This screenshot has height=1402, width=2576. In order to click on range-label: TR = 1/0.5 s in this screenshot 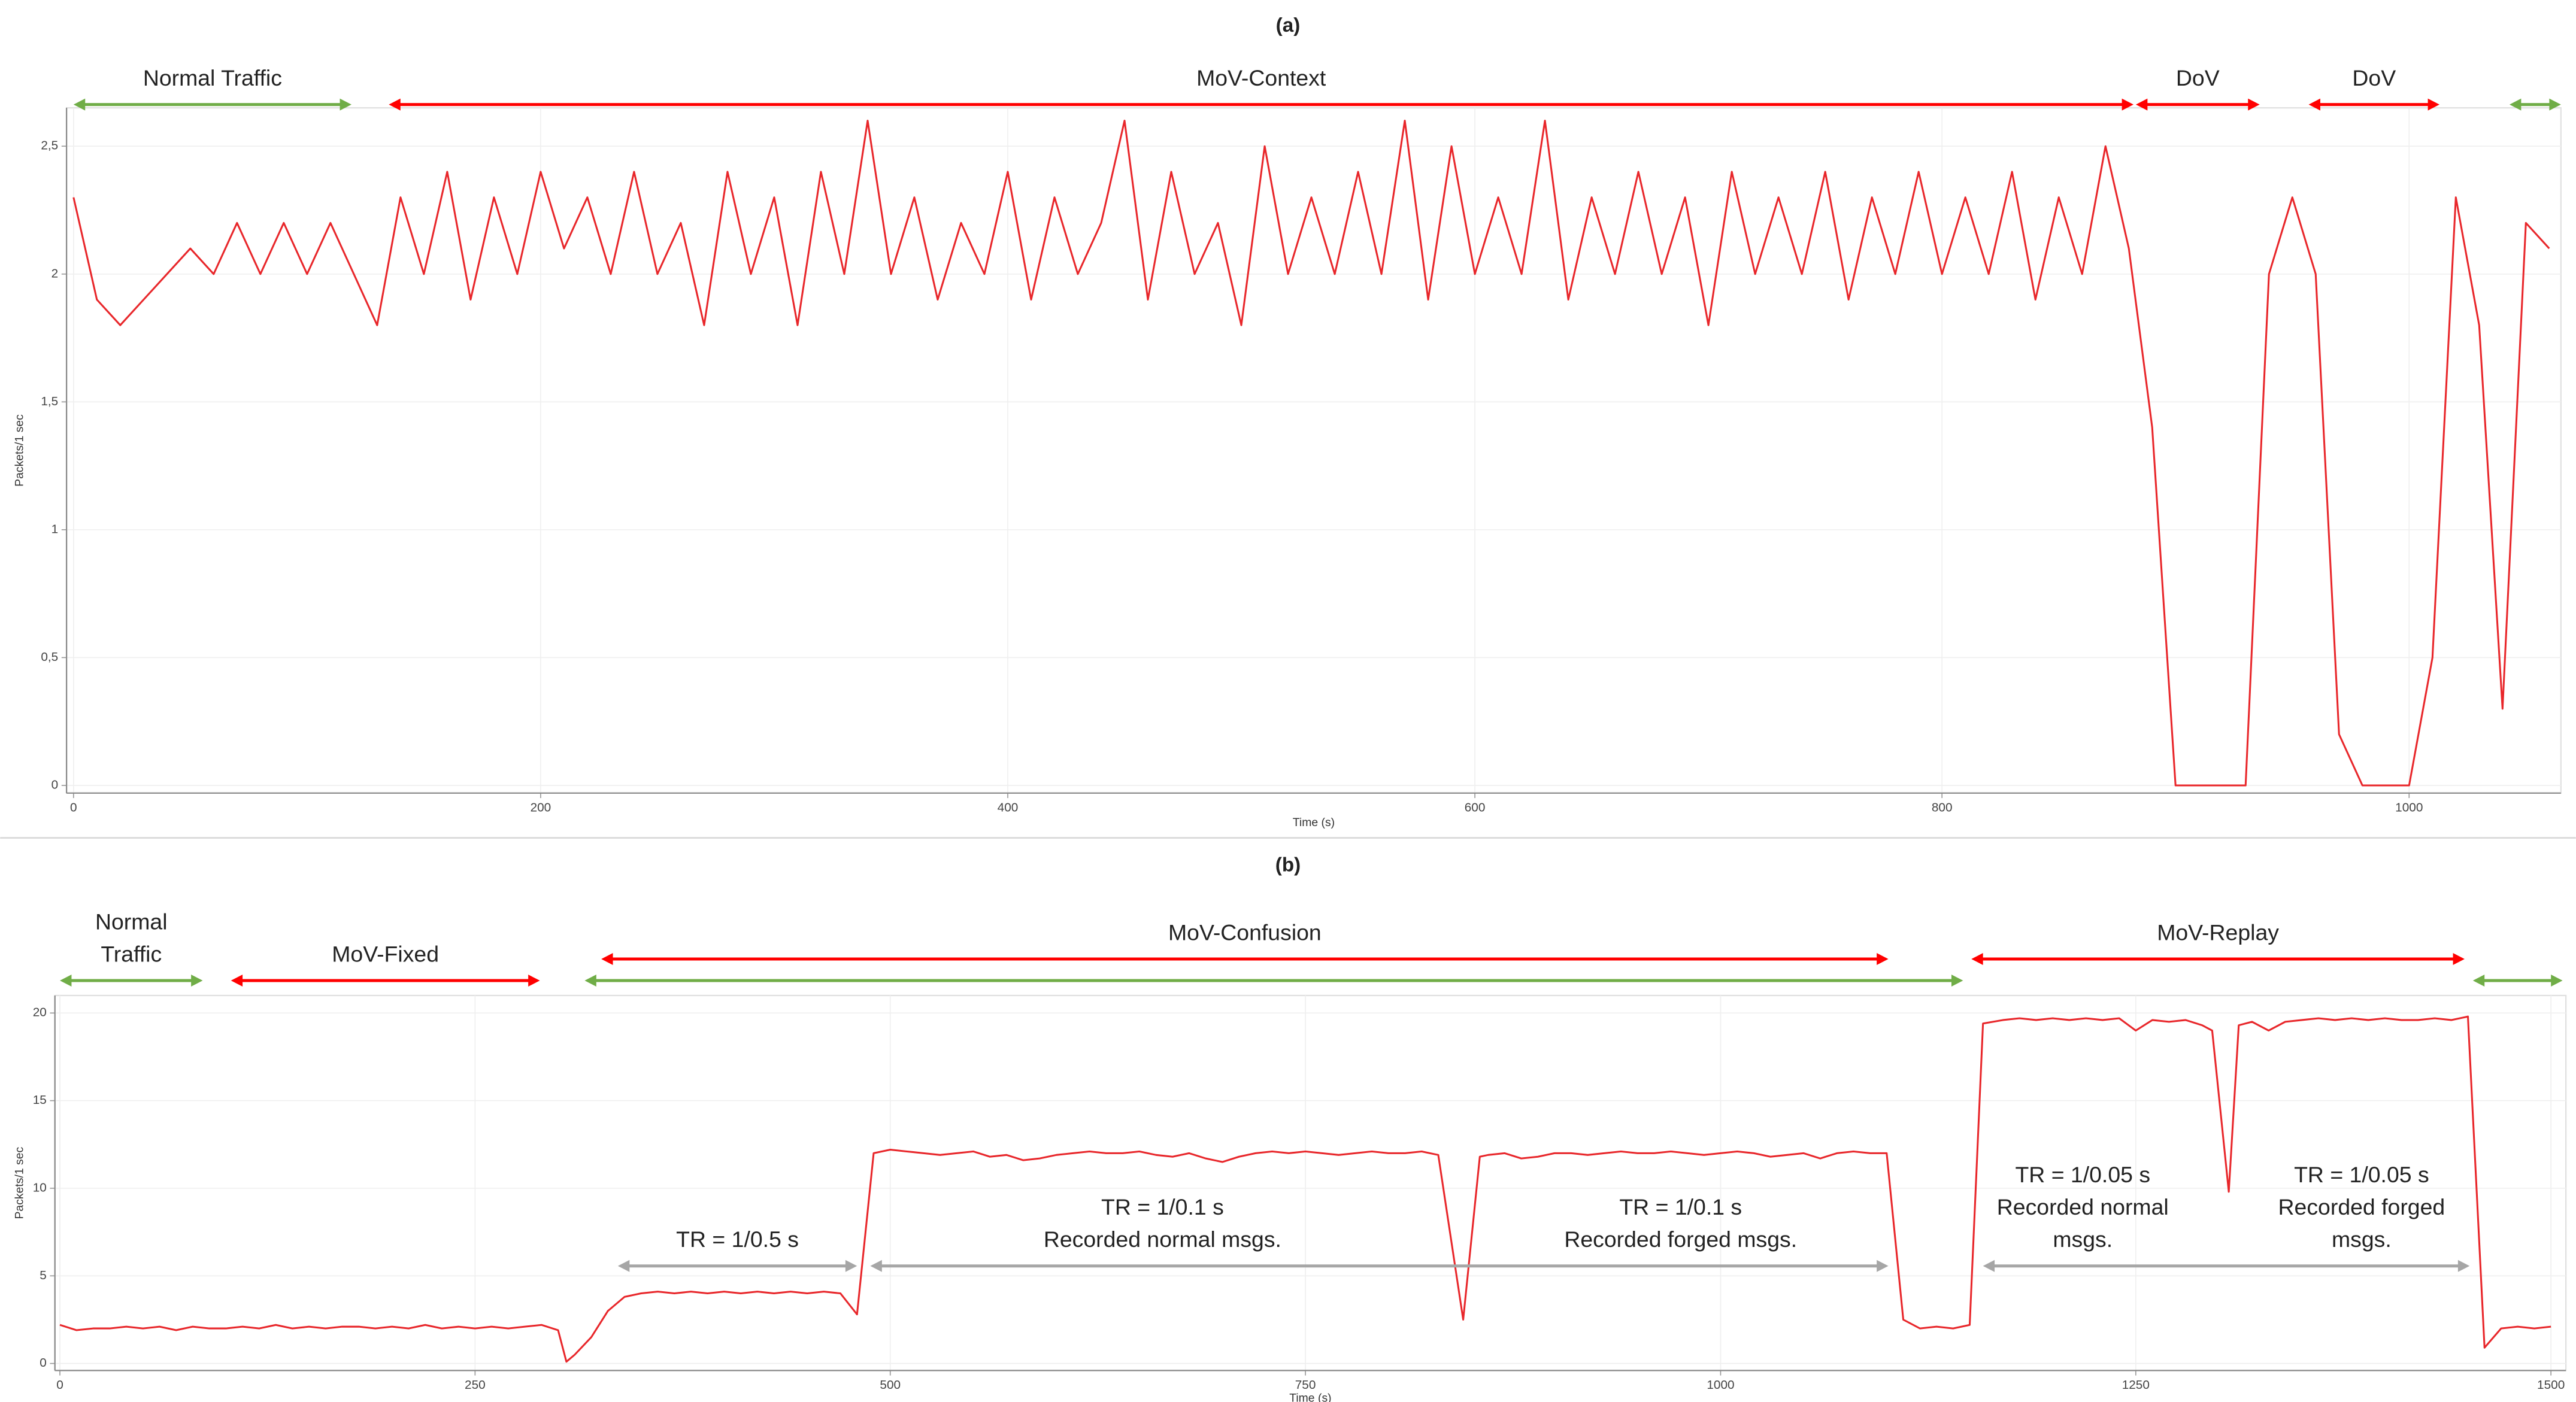, I will do `click(737, 1239)`.